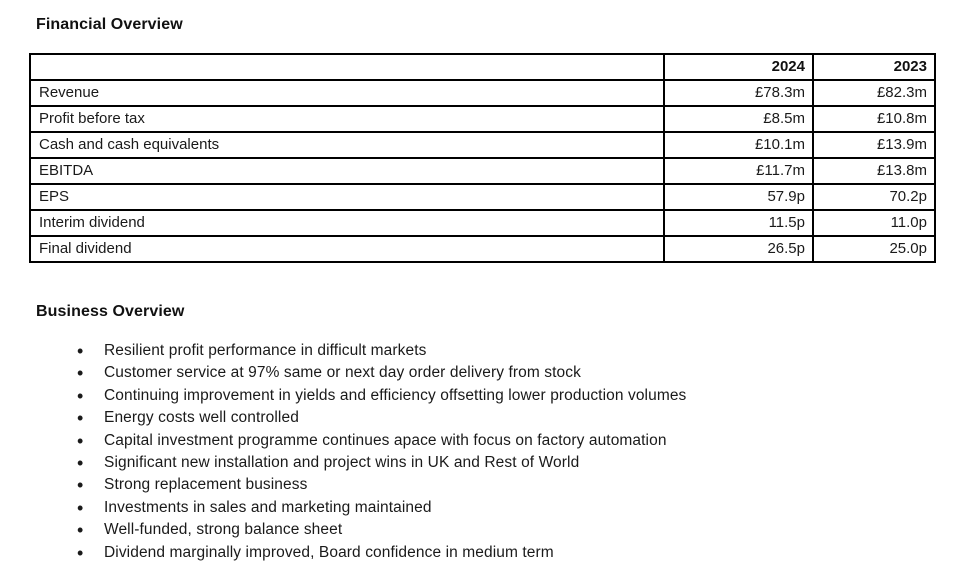 Image resolution: width=966 pixels, height=574 pixels. Describe the element at coordinates (109, 24) in the screenshot. I see `financial-overview-title: Financial Overview` at that location.